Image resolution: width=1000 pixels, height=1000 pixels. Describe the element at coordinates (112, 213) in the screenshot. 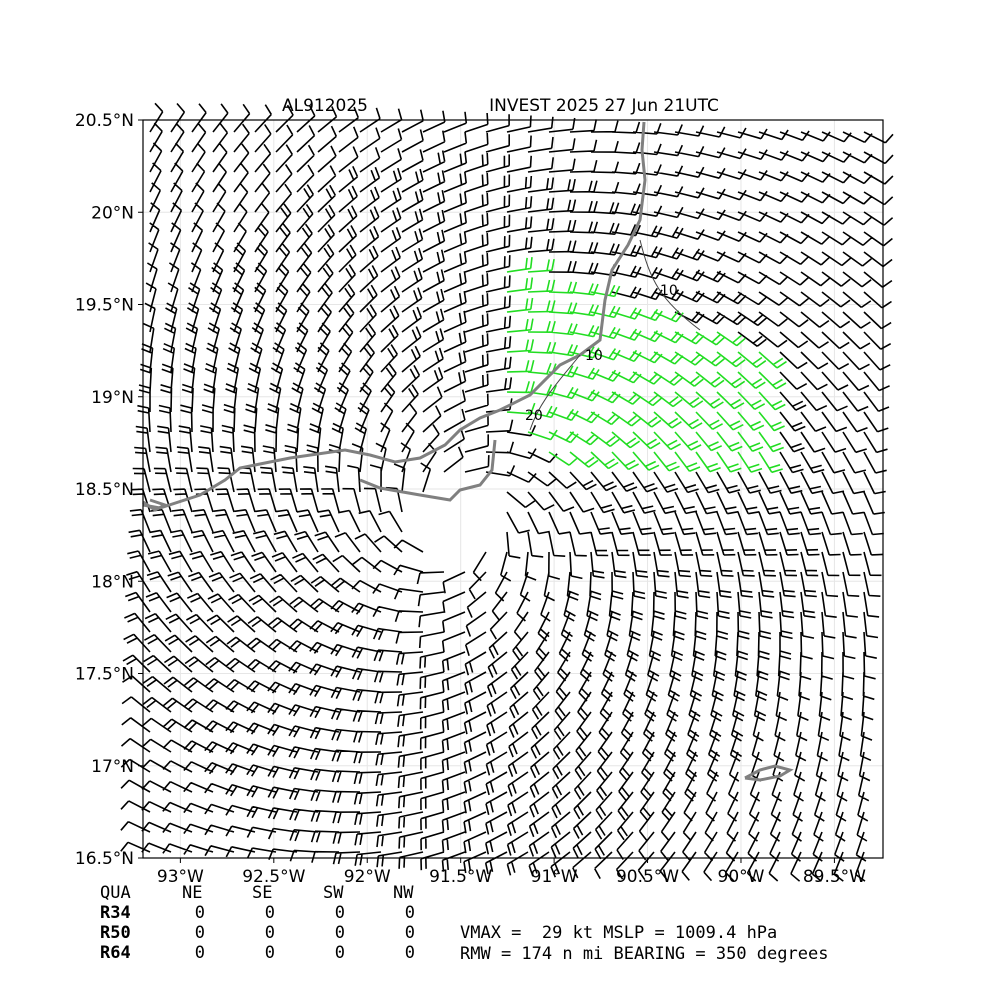

I see `y-tick-label: 20°N` at that location.